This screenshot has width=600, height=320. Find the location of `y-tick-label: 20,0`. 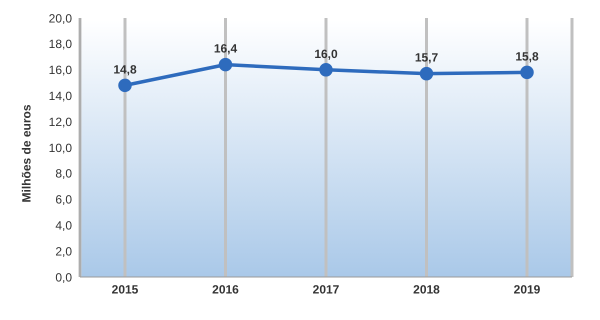

y-tick-label: 20,0 is located at coordinates (60, 18).